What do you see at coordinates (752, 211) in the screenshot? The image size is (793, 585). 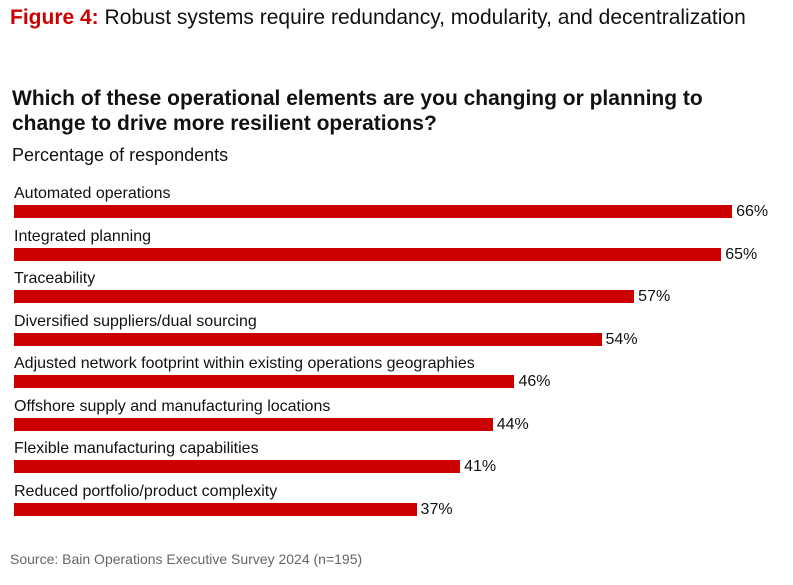 I see `value-label: 66%` at bounding box center [752, 211].